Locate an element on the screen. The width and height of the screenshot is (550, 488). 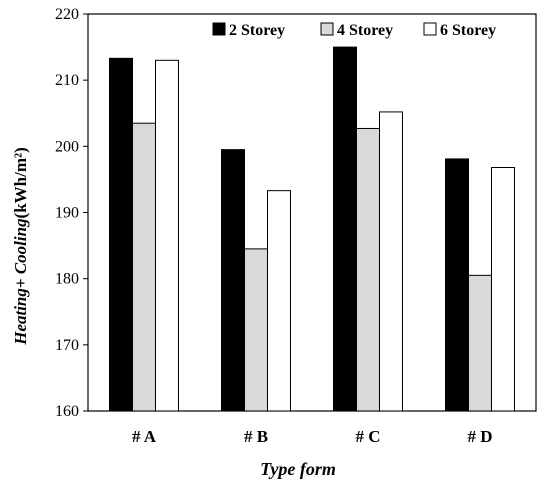
y-tick-label: 220 is located at coordinates (67, 14).